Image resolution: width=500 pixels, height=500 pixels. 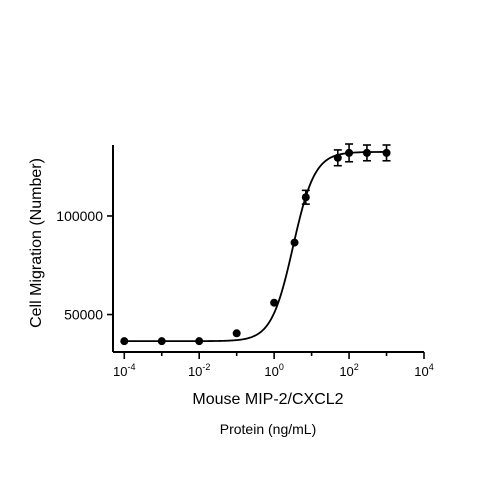 I want to click on y-tick-label: 100000, so click(x=79, y=216).